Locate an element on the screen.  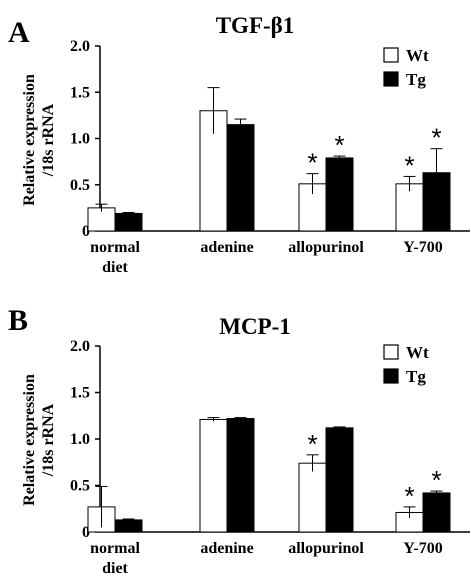
chart-title: MCP-1 is located at coordinates (255, 326).